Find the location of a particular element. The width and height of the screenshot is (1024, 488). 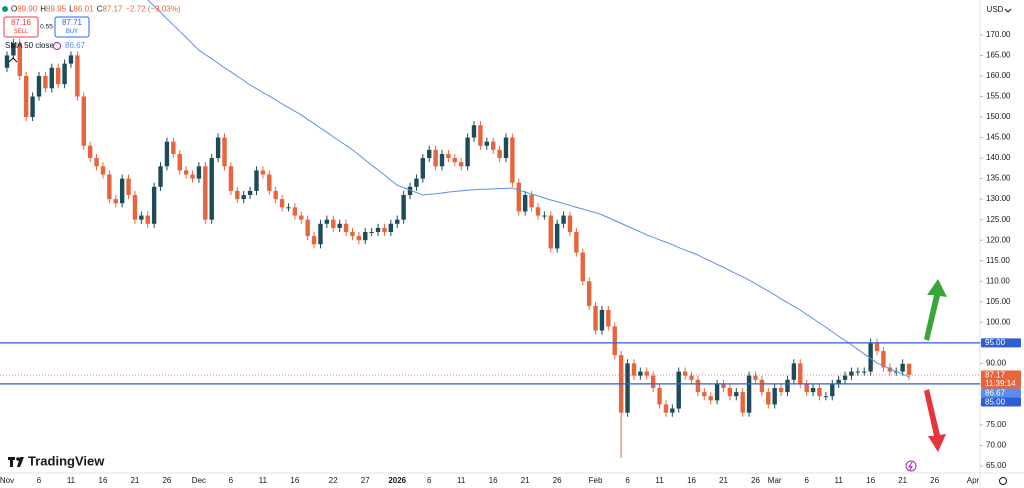

y-tick-label: 125.00 is located at coordinates (998, 219).